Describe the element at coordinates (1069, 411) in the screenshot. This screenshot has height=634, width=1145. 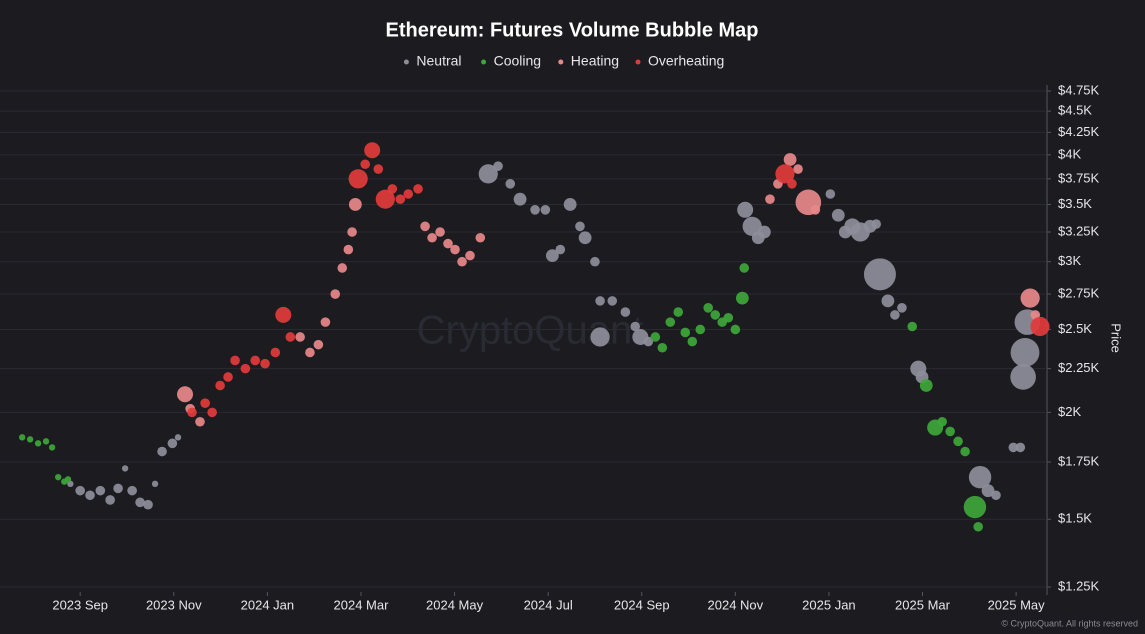
I see `y-tick-label: $2K` at that location.